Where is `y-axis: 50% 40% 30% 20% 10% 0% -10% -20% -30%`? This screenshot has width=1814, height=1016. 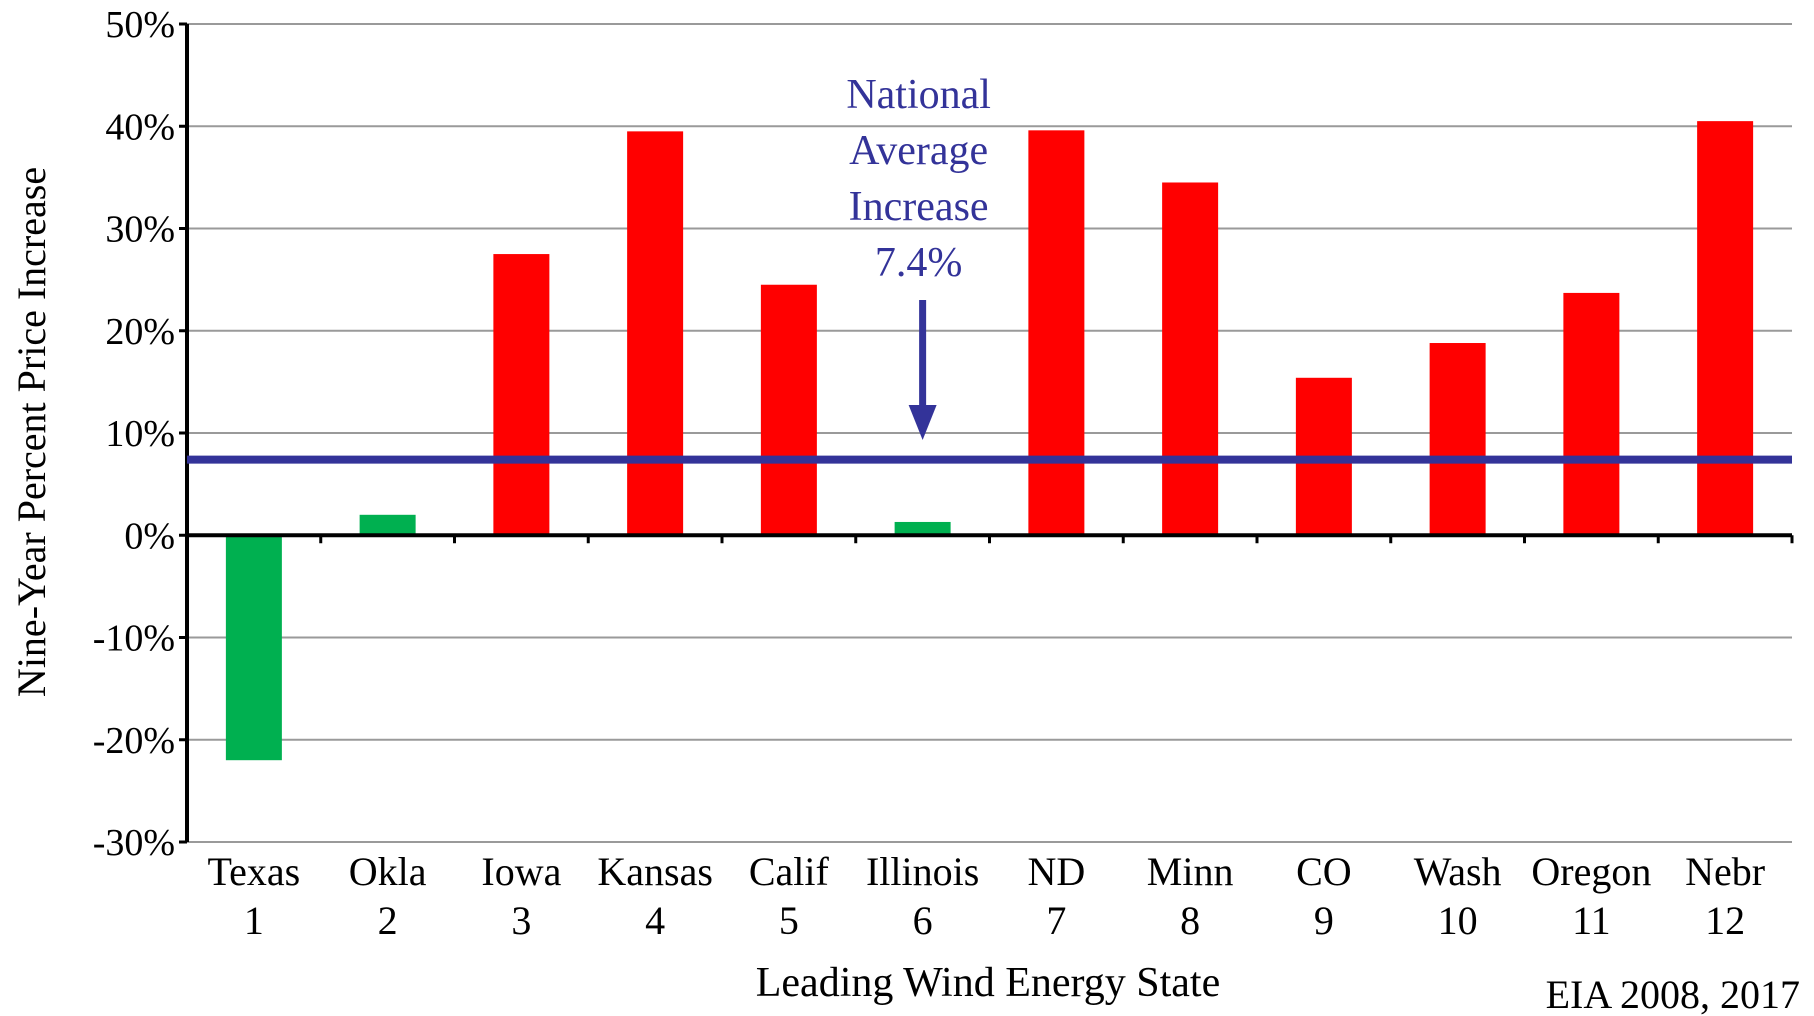
y-axis: 50% 40% 30% 20% 10% 0% -10% -20% -30% is located at coordinates (141, 434).